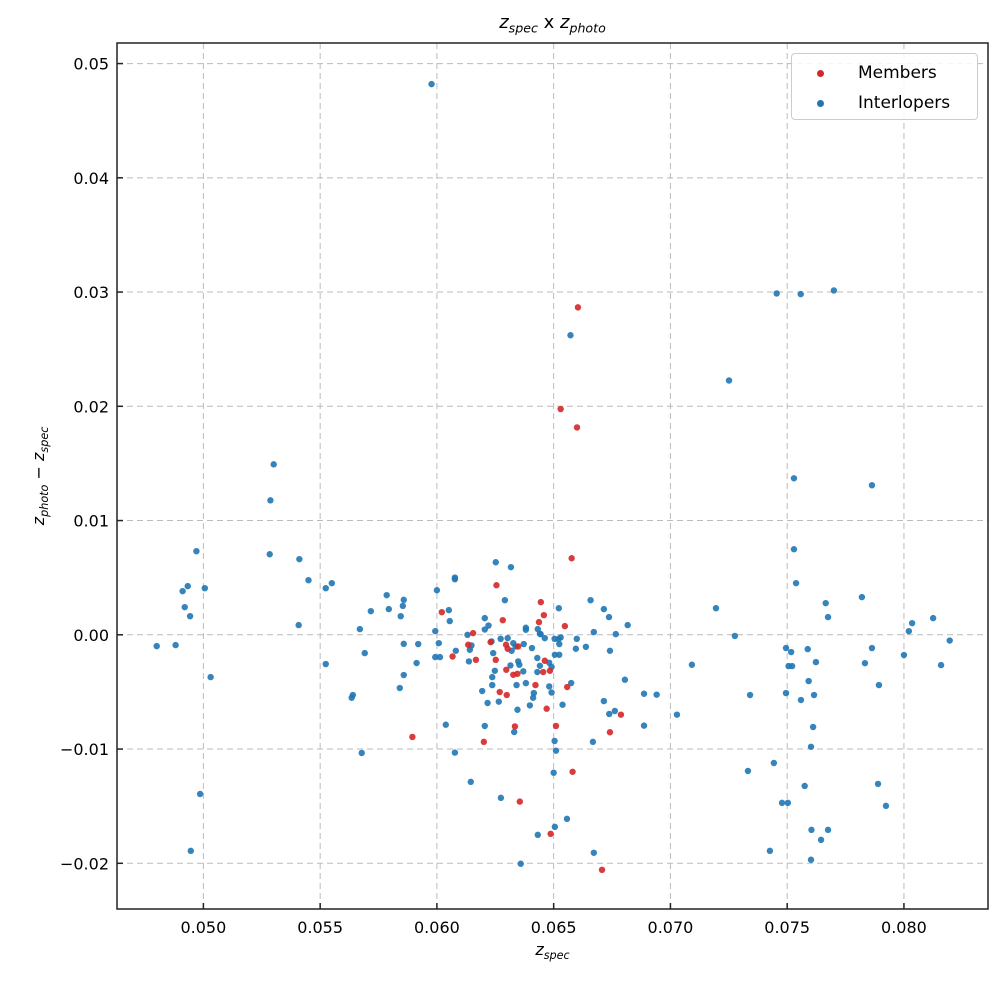 The width and height of the screenshot is (1004, 983). I want to click on legend-label-interlopers: Interlopers, so click(904, 103).